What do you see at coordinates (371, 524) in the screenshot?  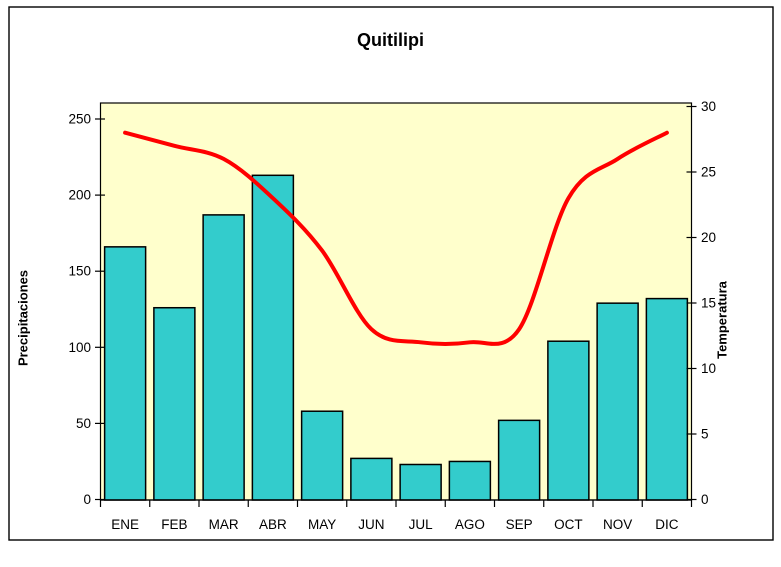 I see `x-axis-label-jun: JUN` at bounding box center [371, 524].